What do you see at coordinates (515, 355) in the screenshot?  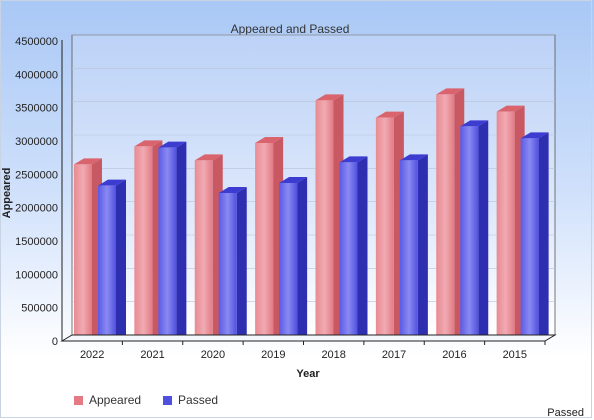 I see `x-tick-label: 2015` at bounding box center [515, 355].